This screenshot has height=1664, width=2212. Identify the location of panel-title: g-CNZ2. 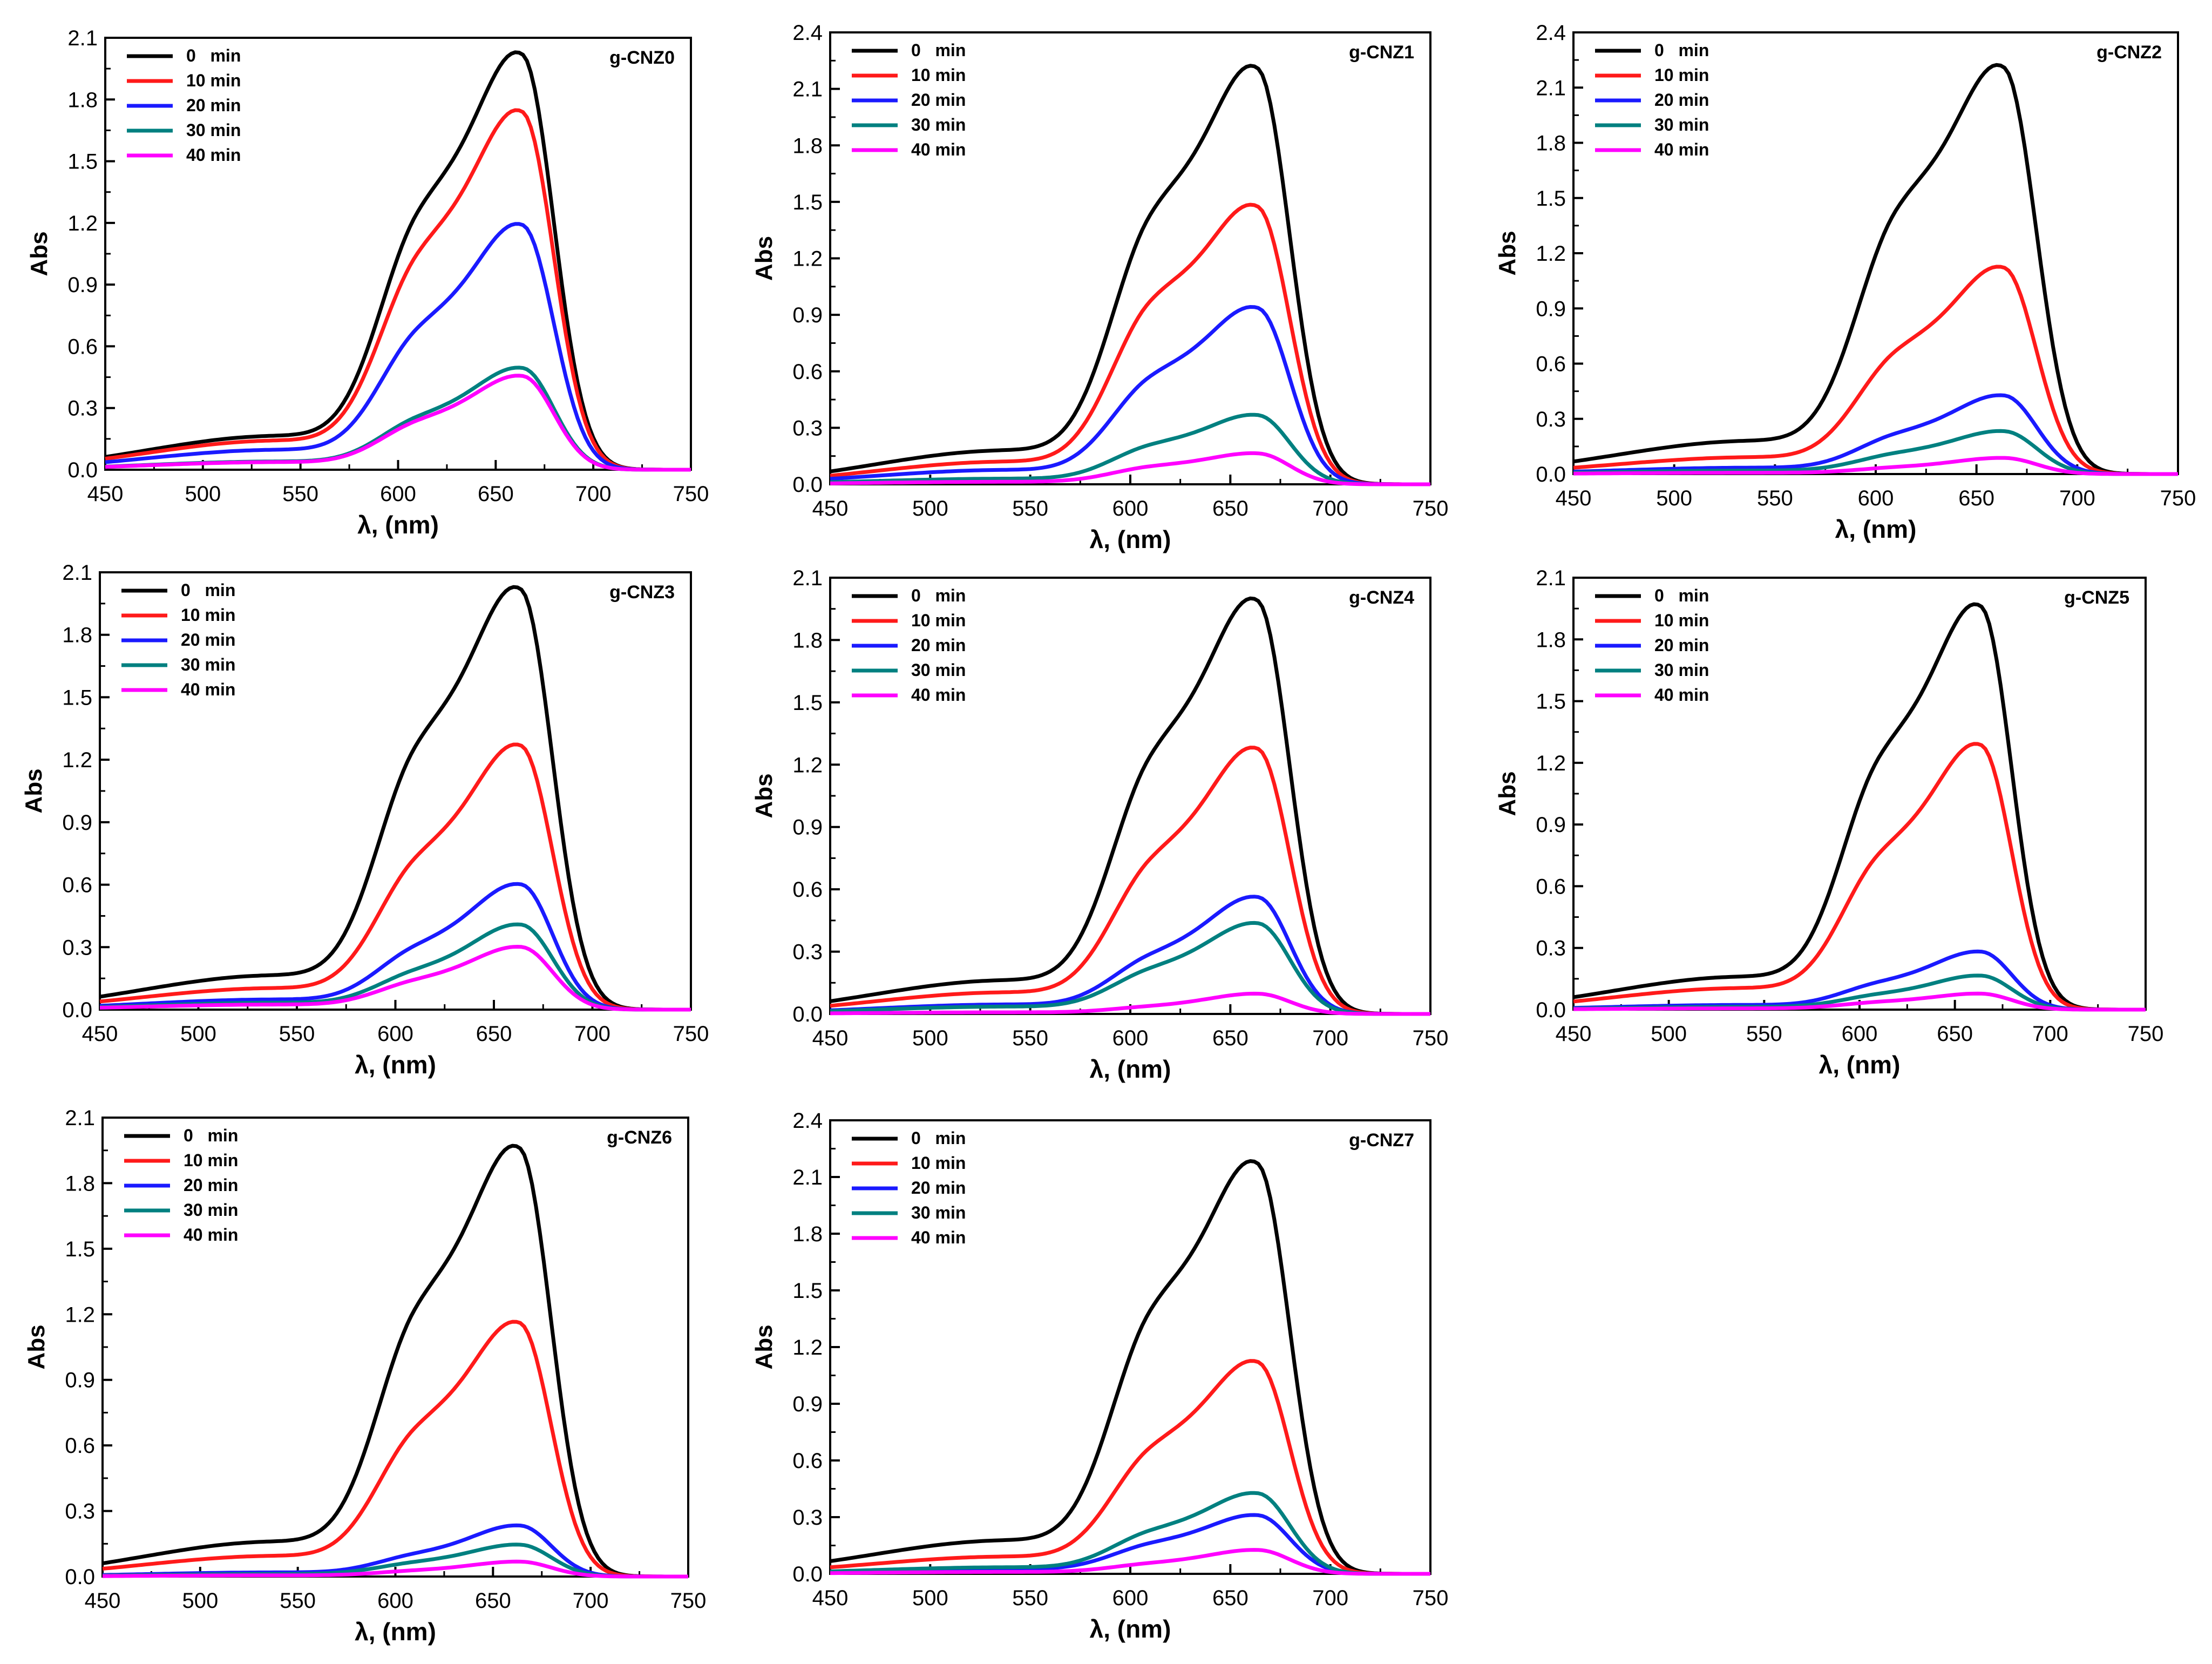
(2129, 52).